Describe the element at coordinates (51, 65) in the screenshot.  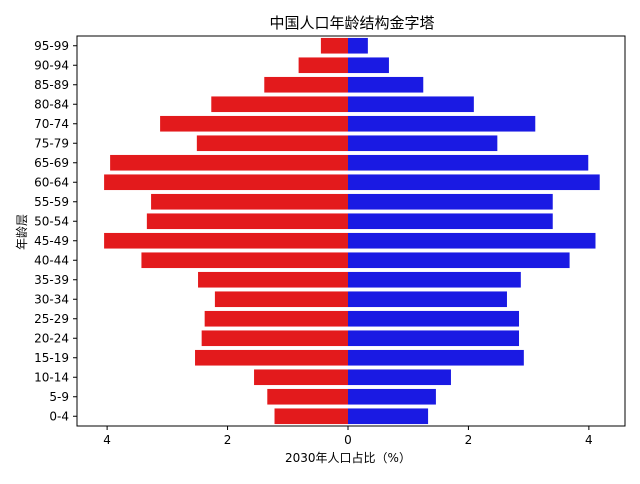
I see `y-tick-label: 90-94` at that location.